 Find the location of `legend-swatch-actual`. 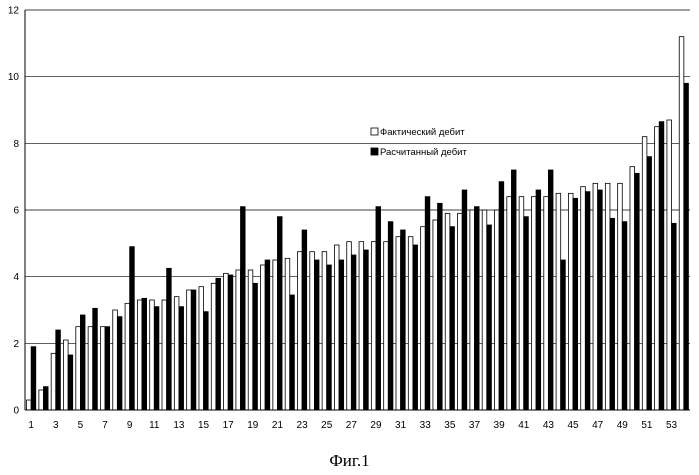

legend-swatch-actual is located at coordinates (374, 131).